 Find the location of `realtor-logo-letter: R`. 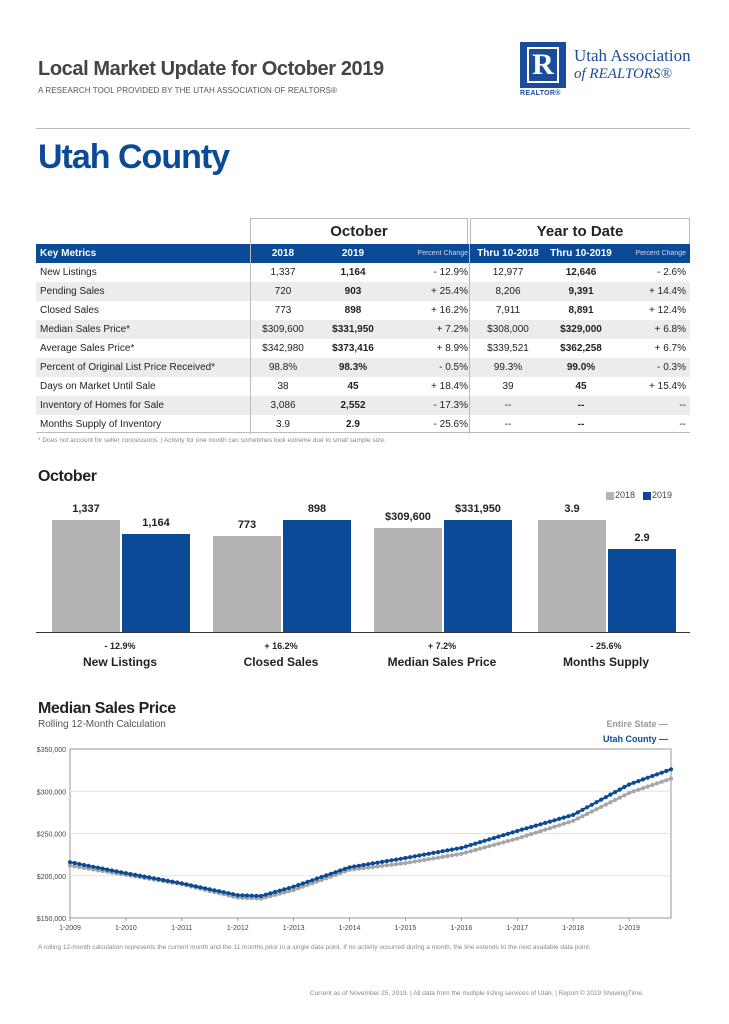

realtor-logo-letter: R is located at coordinates (543, 65).